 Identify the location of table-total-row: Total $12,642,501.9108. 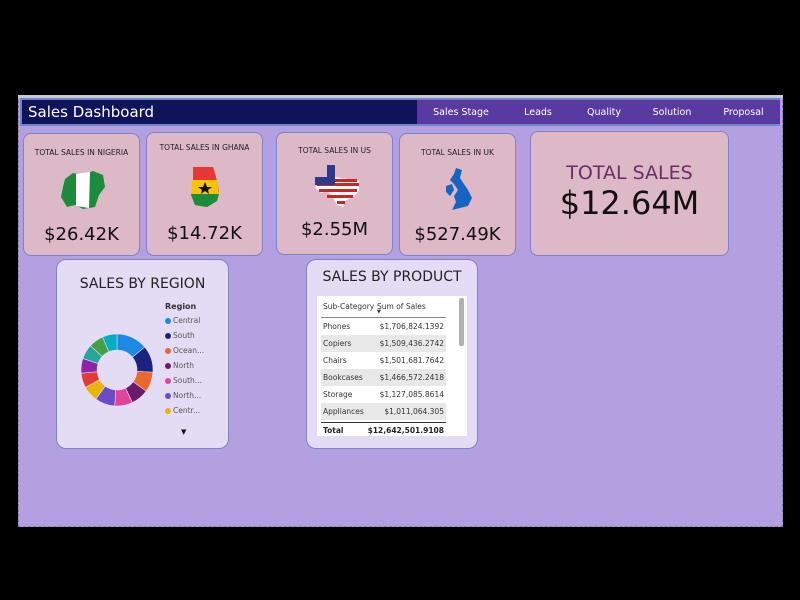
(383, 428).